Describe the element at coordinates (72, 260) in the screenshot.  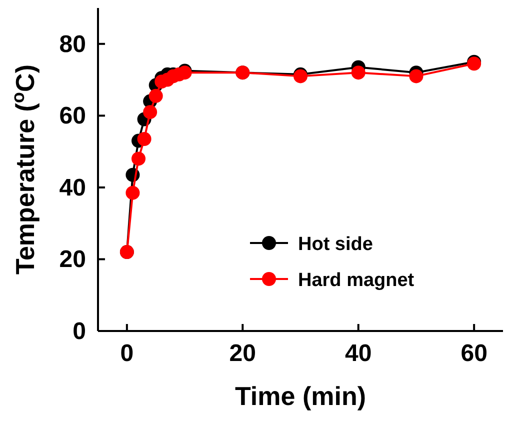
I see `y-tick-label: 20` at that location.